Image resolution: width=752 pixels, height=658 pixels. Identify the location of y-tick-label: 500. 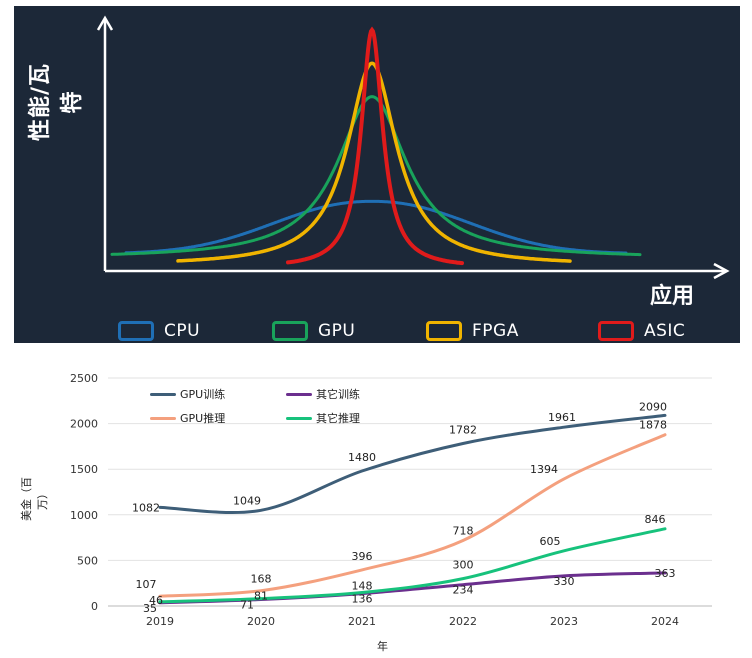
(87, 560).